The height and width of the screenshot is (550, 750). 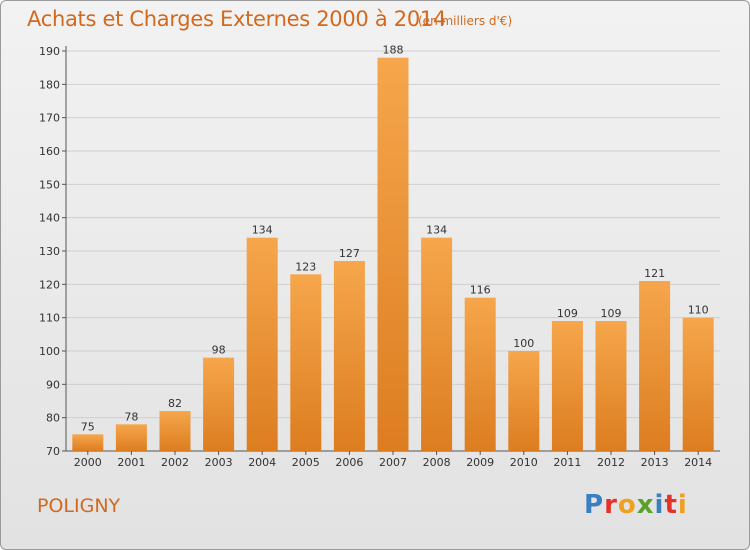 What do you see at coordinates (237, 19) in the screenshot?
I see `chart-title: Achats et Charges Externes 2000 à 2014` at bounding box center [237, 19].